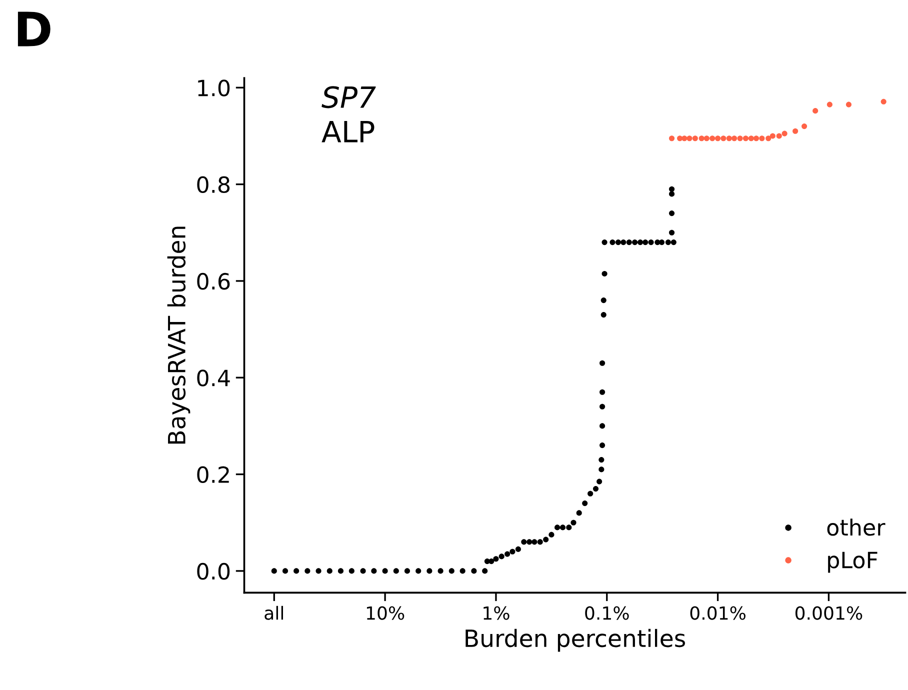 Image resolution: width=908 pixels, height=690 pixels. Describe the element at coordinates (213, 281) in the screenshot. I see `y-tick-label: 0.6` at that location.